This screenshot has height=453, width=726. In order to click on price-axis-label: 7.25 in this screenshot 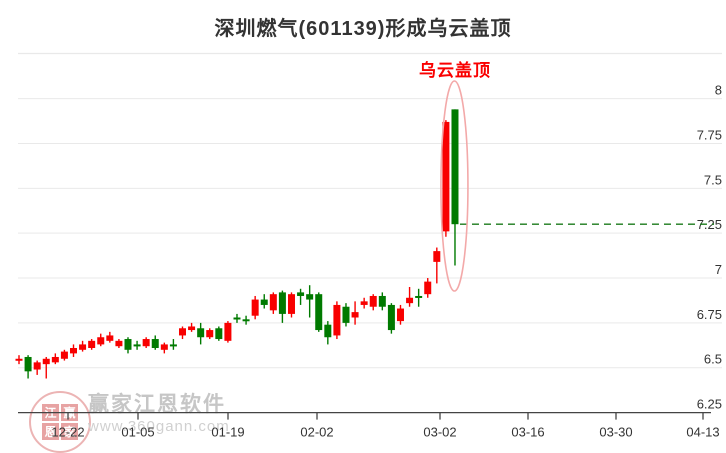, I will do `click(709, 224)`.